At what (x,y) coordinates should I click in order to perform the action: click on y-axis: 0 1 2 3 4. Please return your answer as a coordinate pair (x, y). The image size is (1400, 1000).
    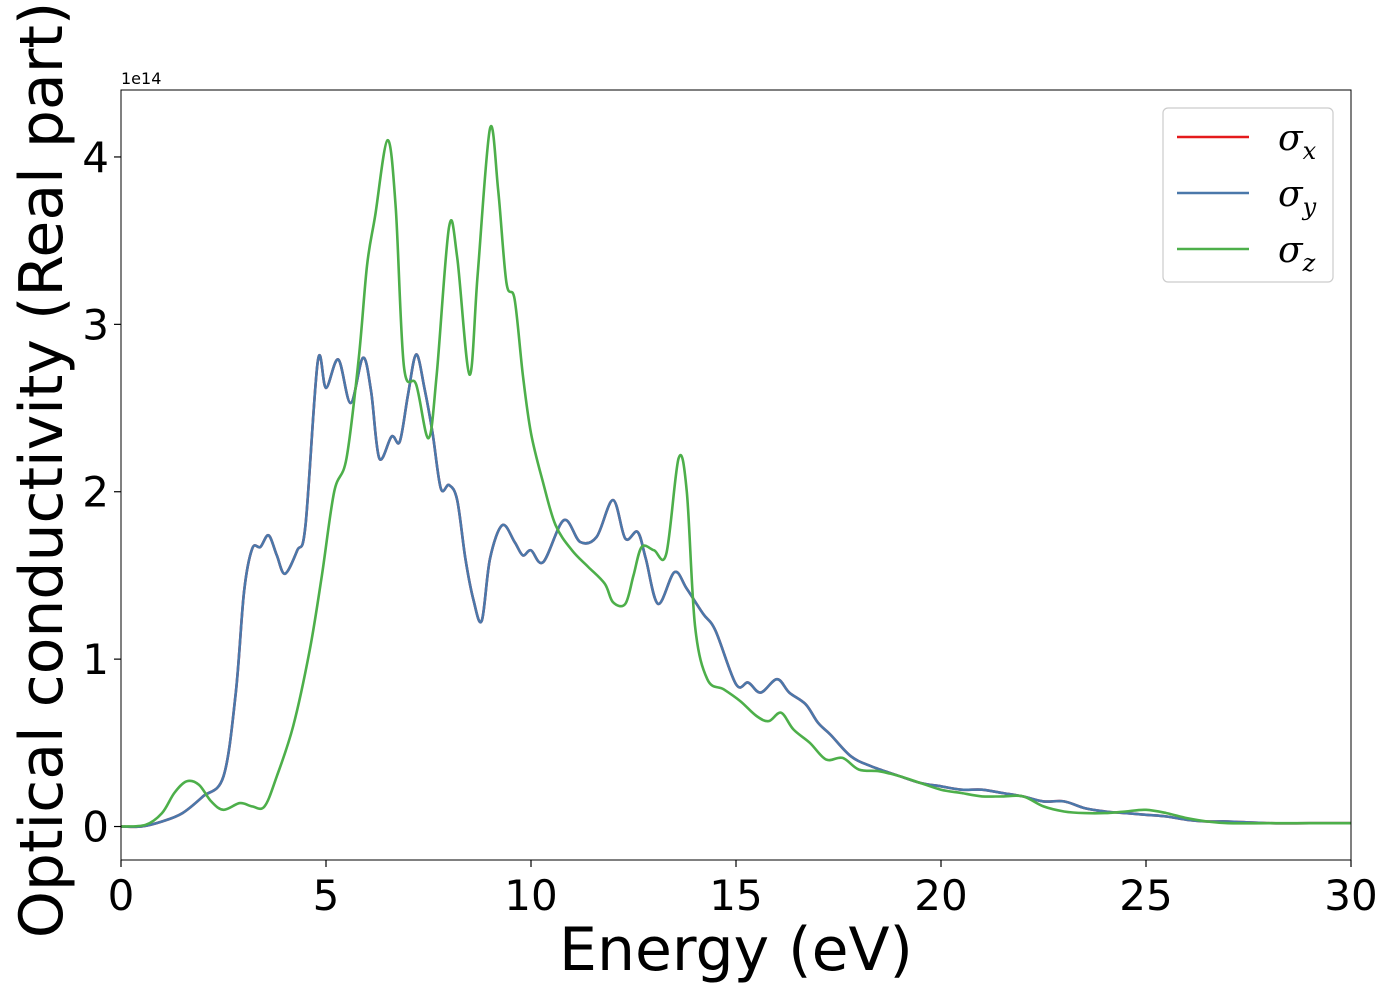
    Looking at the image, I should click on (101, 492).